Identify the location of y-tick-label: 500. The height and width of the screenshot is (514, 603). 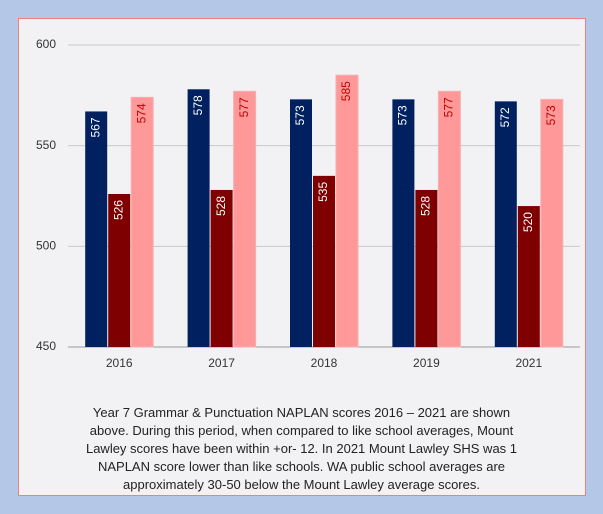
(46, 246).